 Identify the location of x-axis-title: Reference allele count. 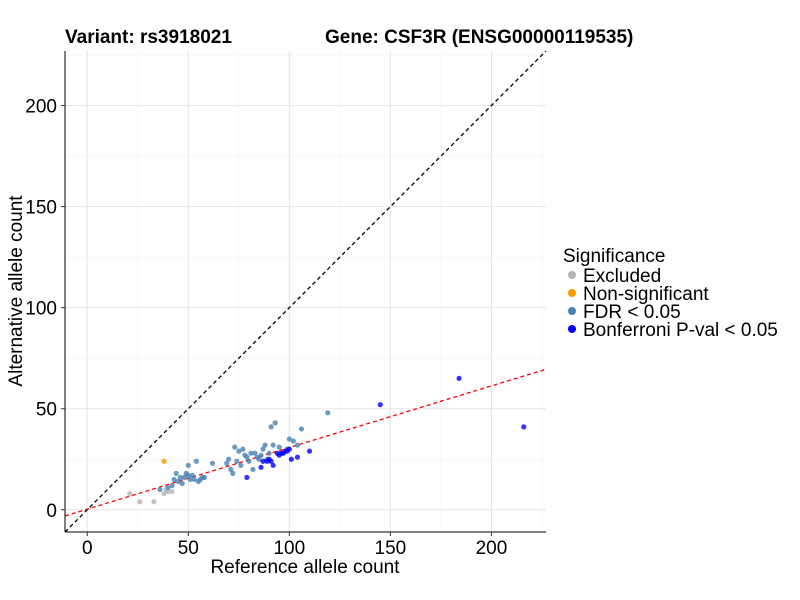
(305, 567).